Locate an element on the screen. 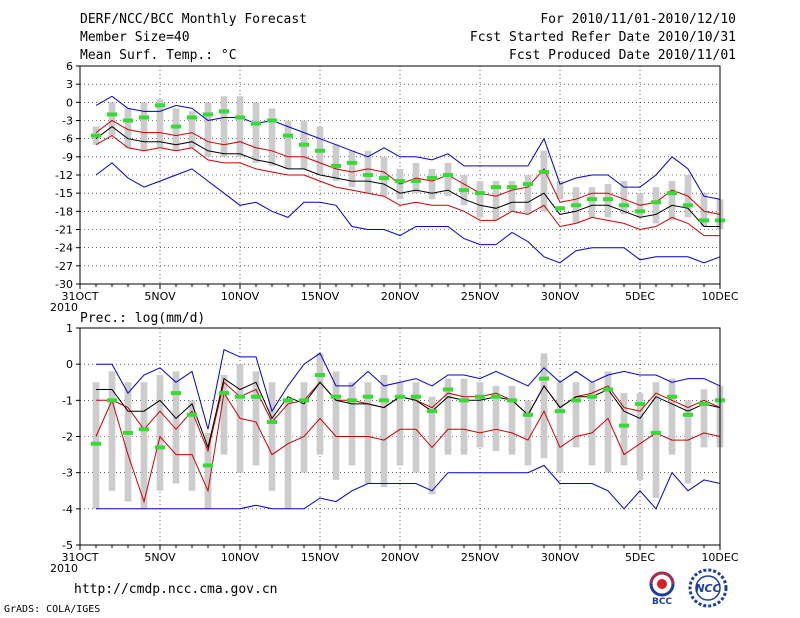  y-tick-label: -2 is located at coordinates (67, 437).